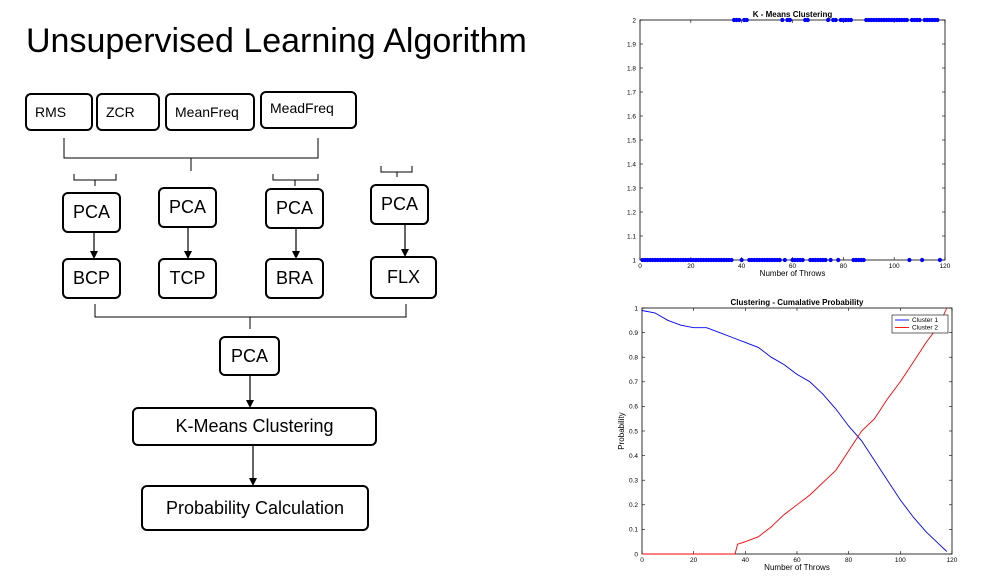  What do you see at coordinates (207, 112) in the screenshot?
I see `feature-meanfreq-label: MeanFreq` at bounding box center [207, 112].